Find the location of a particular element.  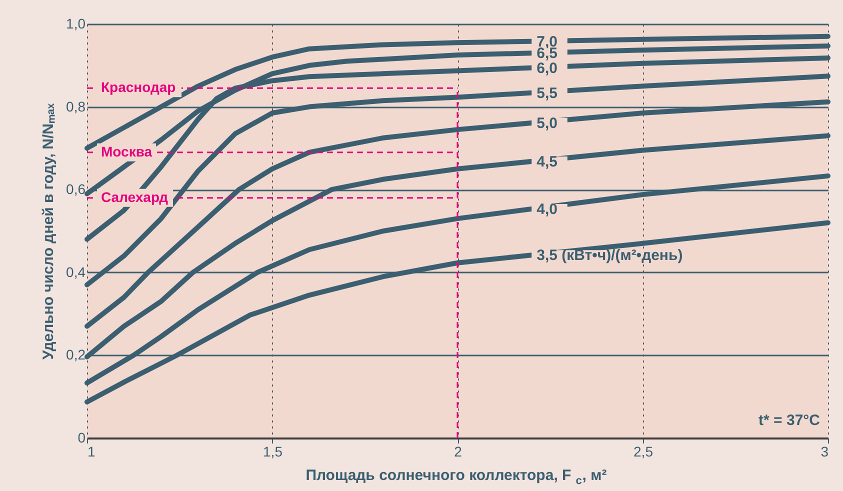

y-tick-label: 0,6 is located at coordinates (76, 189).